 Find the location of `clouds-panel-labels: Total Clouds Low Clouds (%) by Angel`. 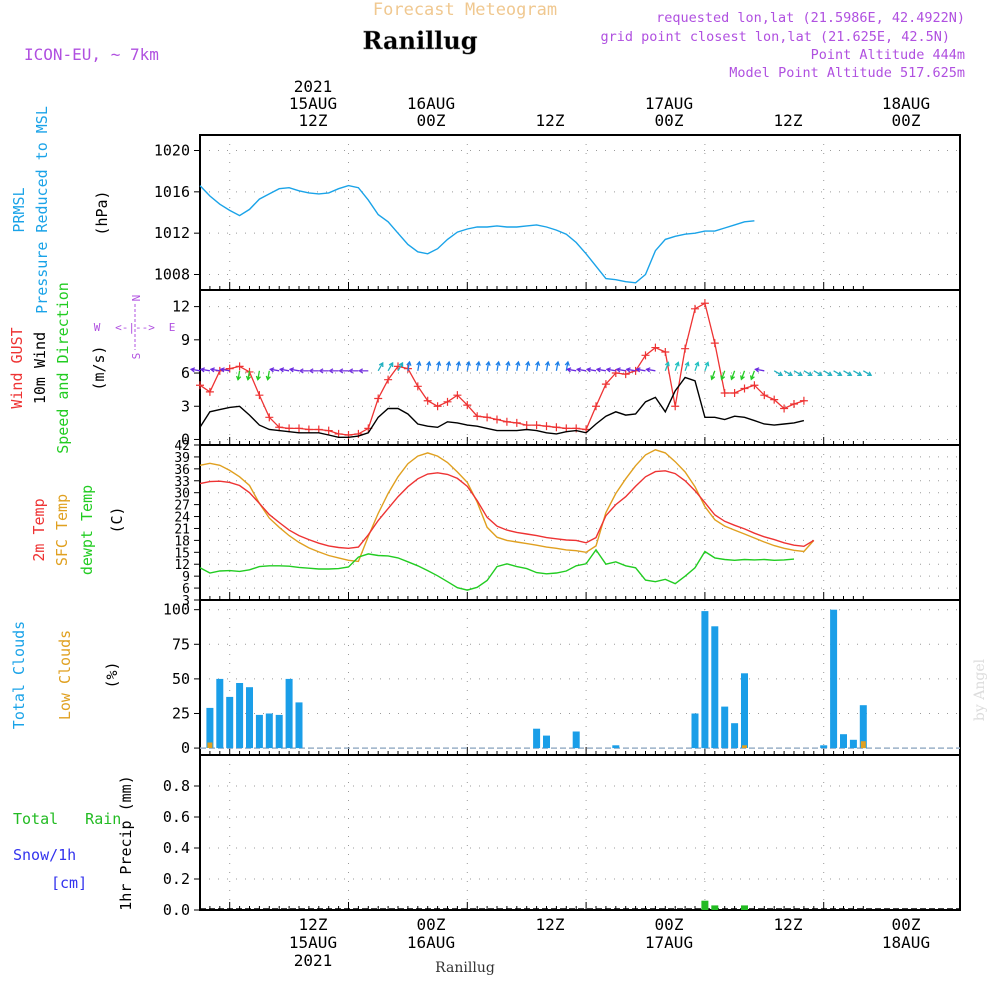

clouds-panel-labels: Total Clouds Low Clouds (%) by Angel is located at coordinates (499, 675).